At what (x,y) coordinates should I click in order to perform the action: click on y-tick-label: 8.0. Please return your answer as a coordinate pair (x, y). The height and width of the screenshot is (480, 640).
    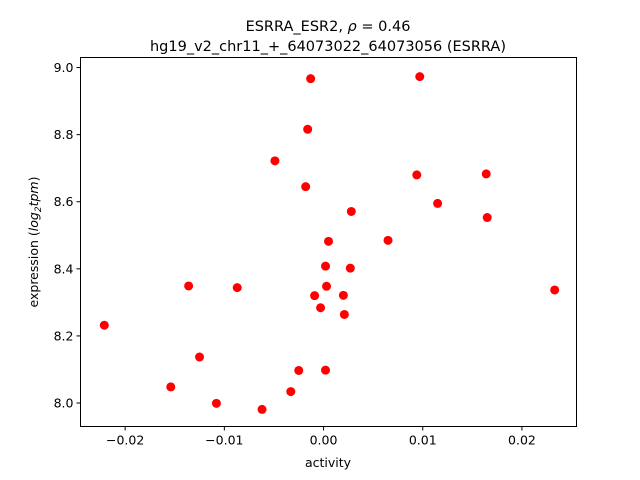
    Looking at the image, I should click on (64, 403).